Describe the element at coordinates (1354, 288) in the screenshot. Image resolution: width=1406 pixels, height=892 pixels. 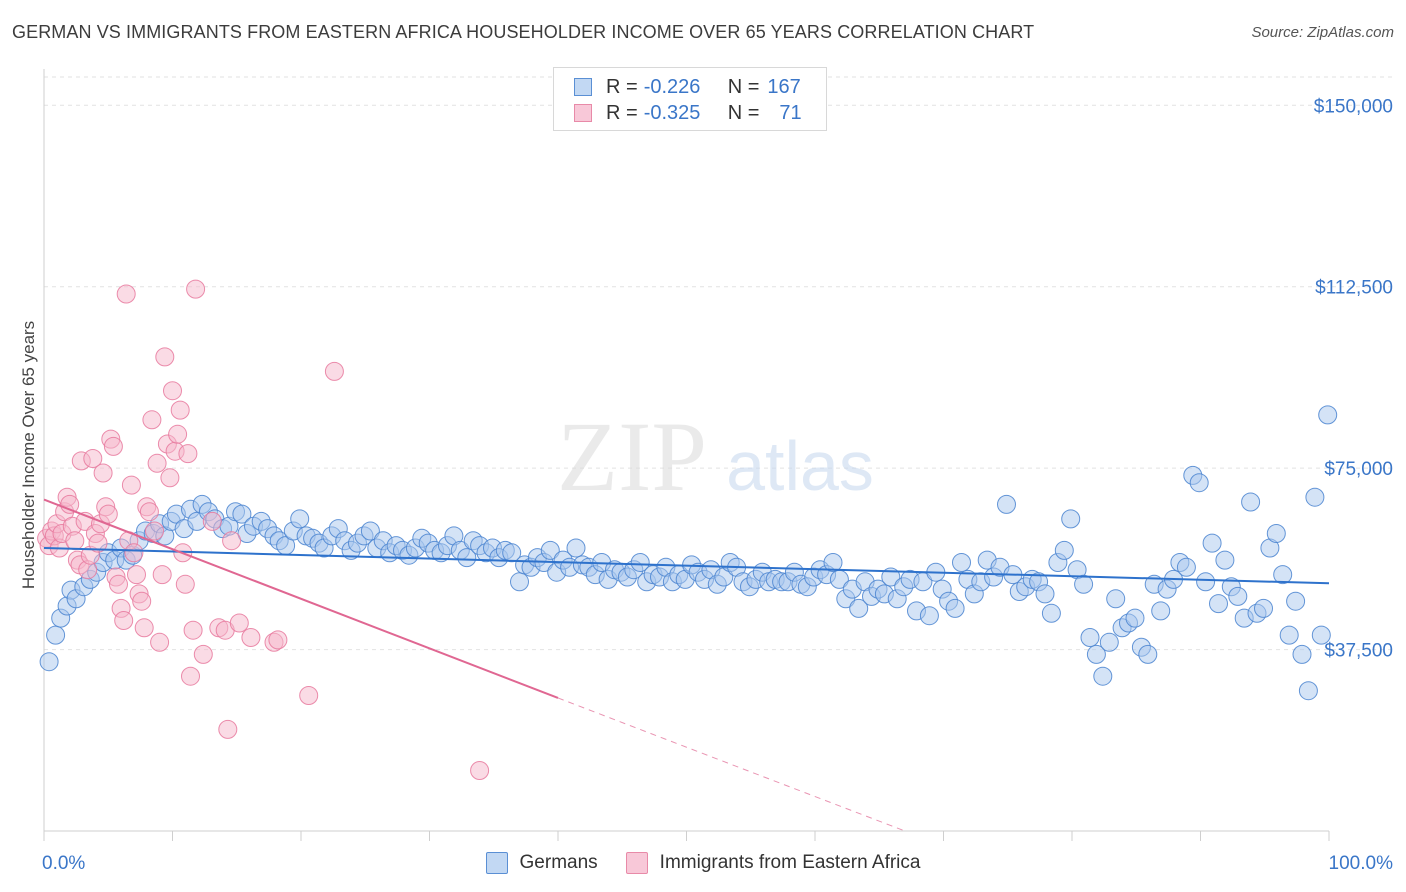
I see `y-tick-label-2: $112,500` at that location.